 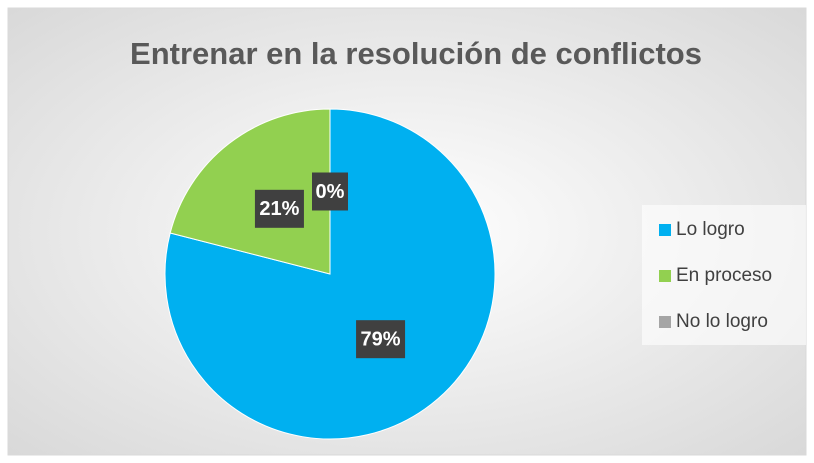 I want to click on data-label: 0%, so click(x=330, y=192).